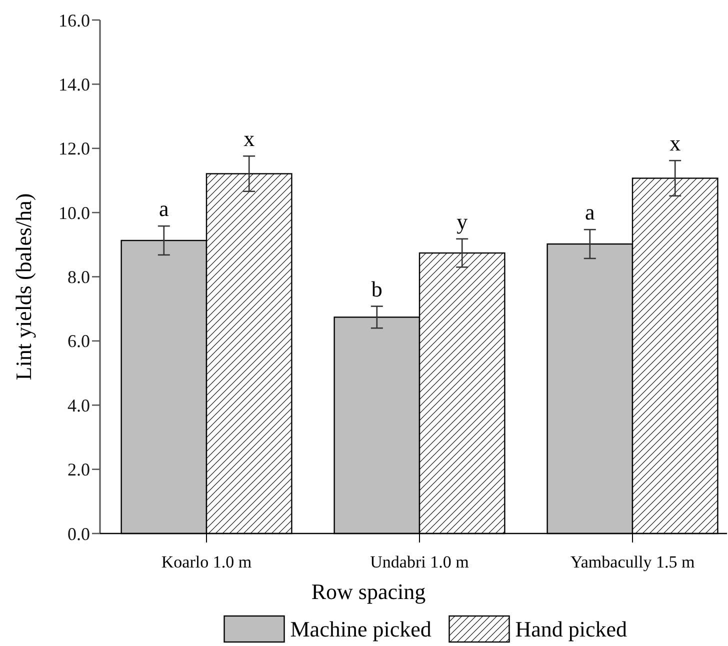  What do you see at coordinates (79, 277) in the screenshot?
I see `y-tick-label: 8.0` at bounding box center [79, 277].